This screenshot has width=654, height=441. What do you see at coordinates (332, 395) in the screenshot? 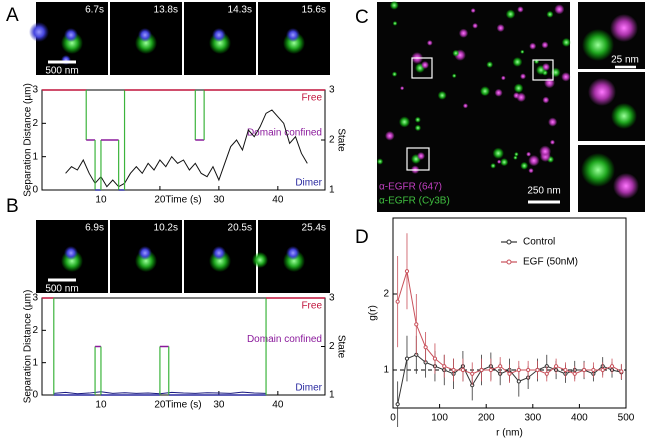
I see `y2-tick-label: 1` at bounding box center [332, 395].